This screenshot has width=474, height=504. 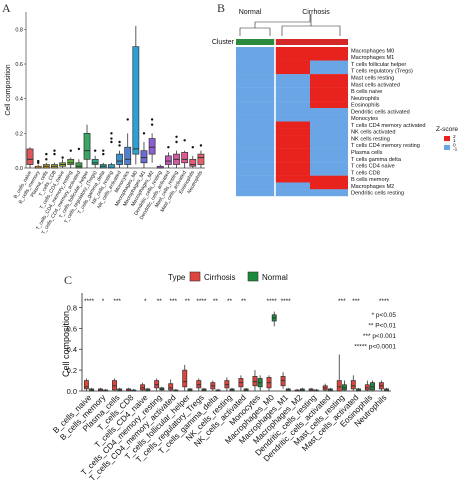 I want to click on legend-swatch-high, so click(x=447, y=138).